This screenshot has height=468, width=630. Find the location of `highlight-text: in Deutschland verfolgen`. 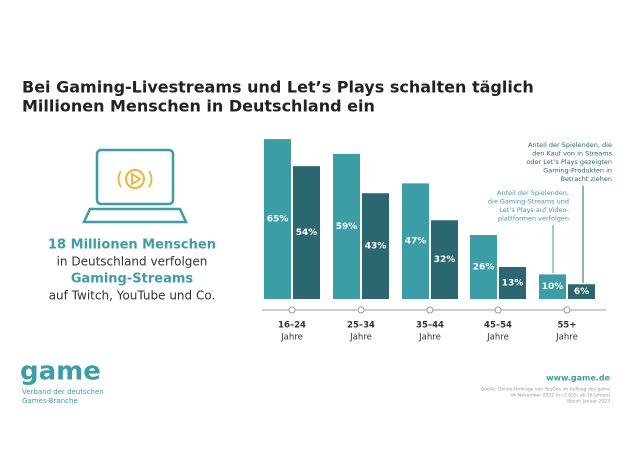

highlight-text: in Deutschland verfolgen is located at coordinates (132, 262).